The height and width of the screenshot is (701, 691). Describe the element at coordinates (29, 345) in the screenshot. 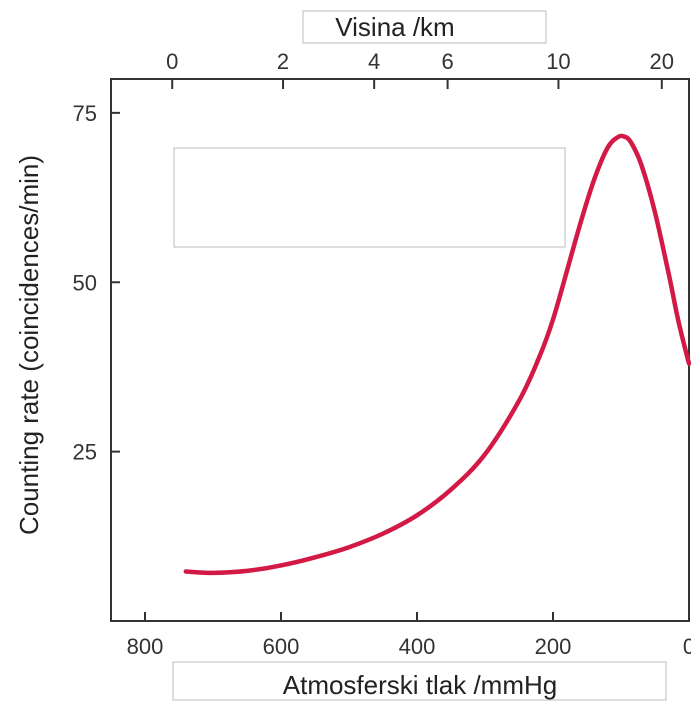

I see `y-axis-title: Counting rate (coincidences/min)` at that location.